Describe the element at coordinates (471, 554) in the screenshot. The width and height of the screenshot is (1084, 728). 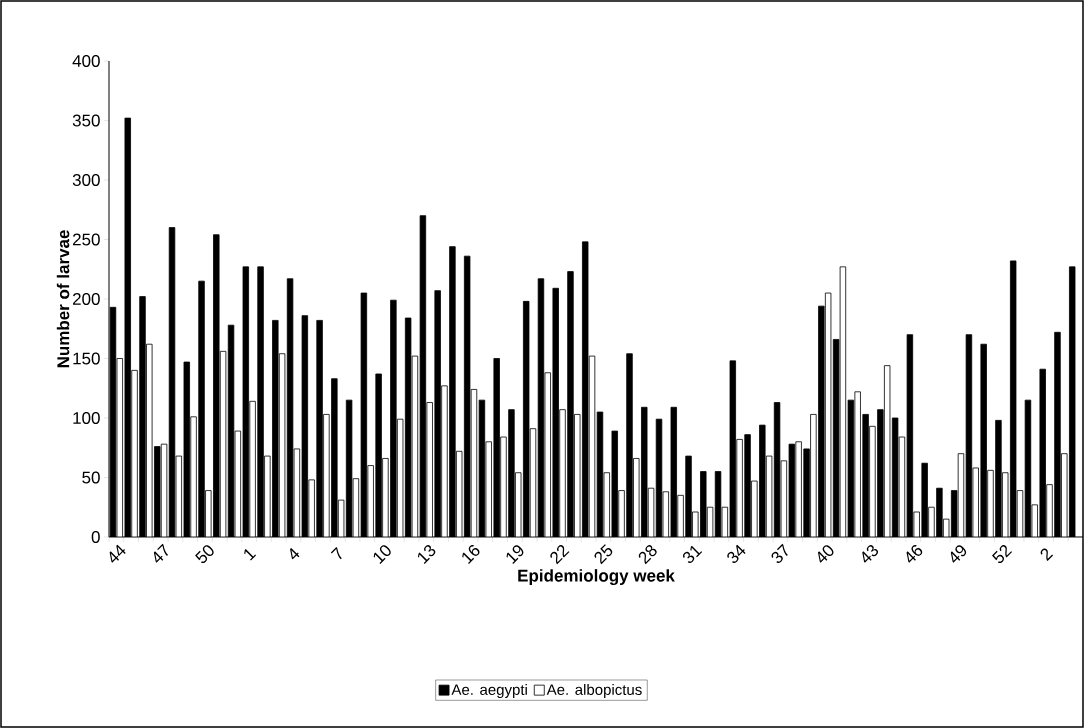
I see `x-tick-label: 16` at that location.